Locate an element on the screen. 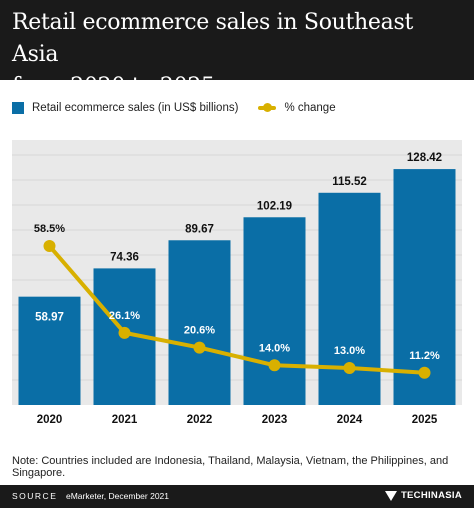 The image size is (474, 508). change-point-2024 is located at coordinates (349, 367).